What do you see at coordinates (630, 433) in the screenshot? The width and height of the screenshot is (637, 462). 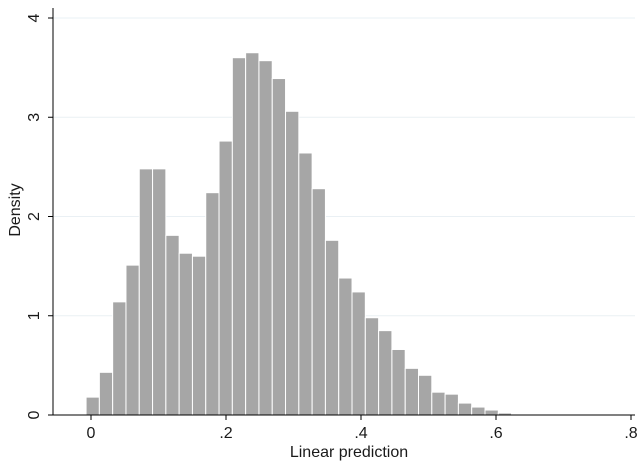 I see `x-tick-label: .8` at bounding box center [630, 433].